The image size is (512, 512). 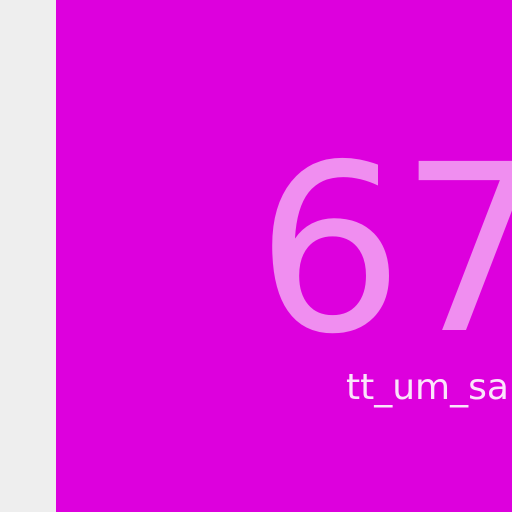 What do you see at coordinates (28, 256) in the screenshot?
I see `side-strip` at bounding box center [28, 256].